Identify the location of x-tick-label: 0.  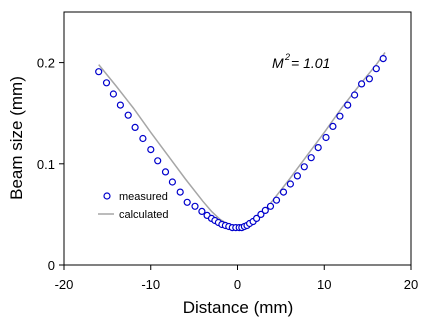
(237, 284).